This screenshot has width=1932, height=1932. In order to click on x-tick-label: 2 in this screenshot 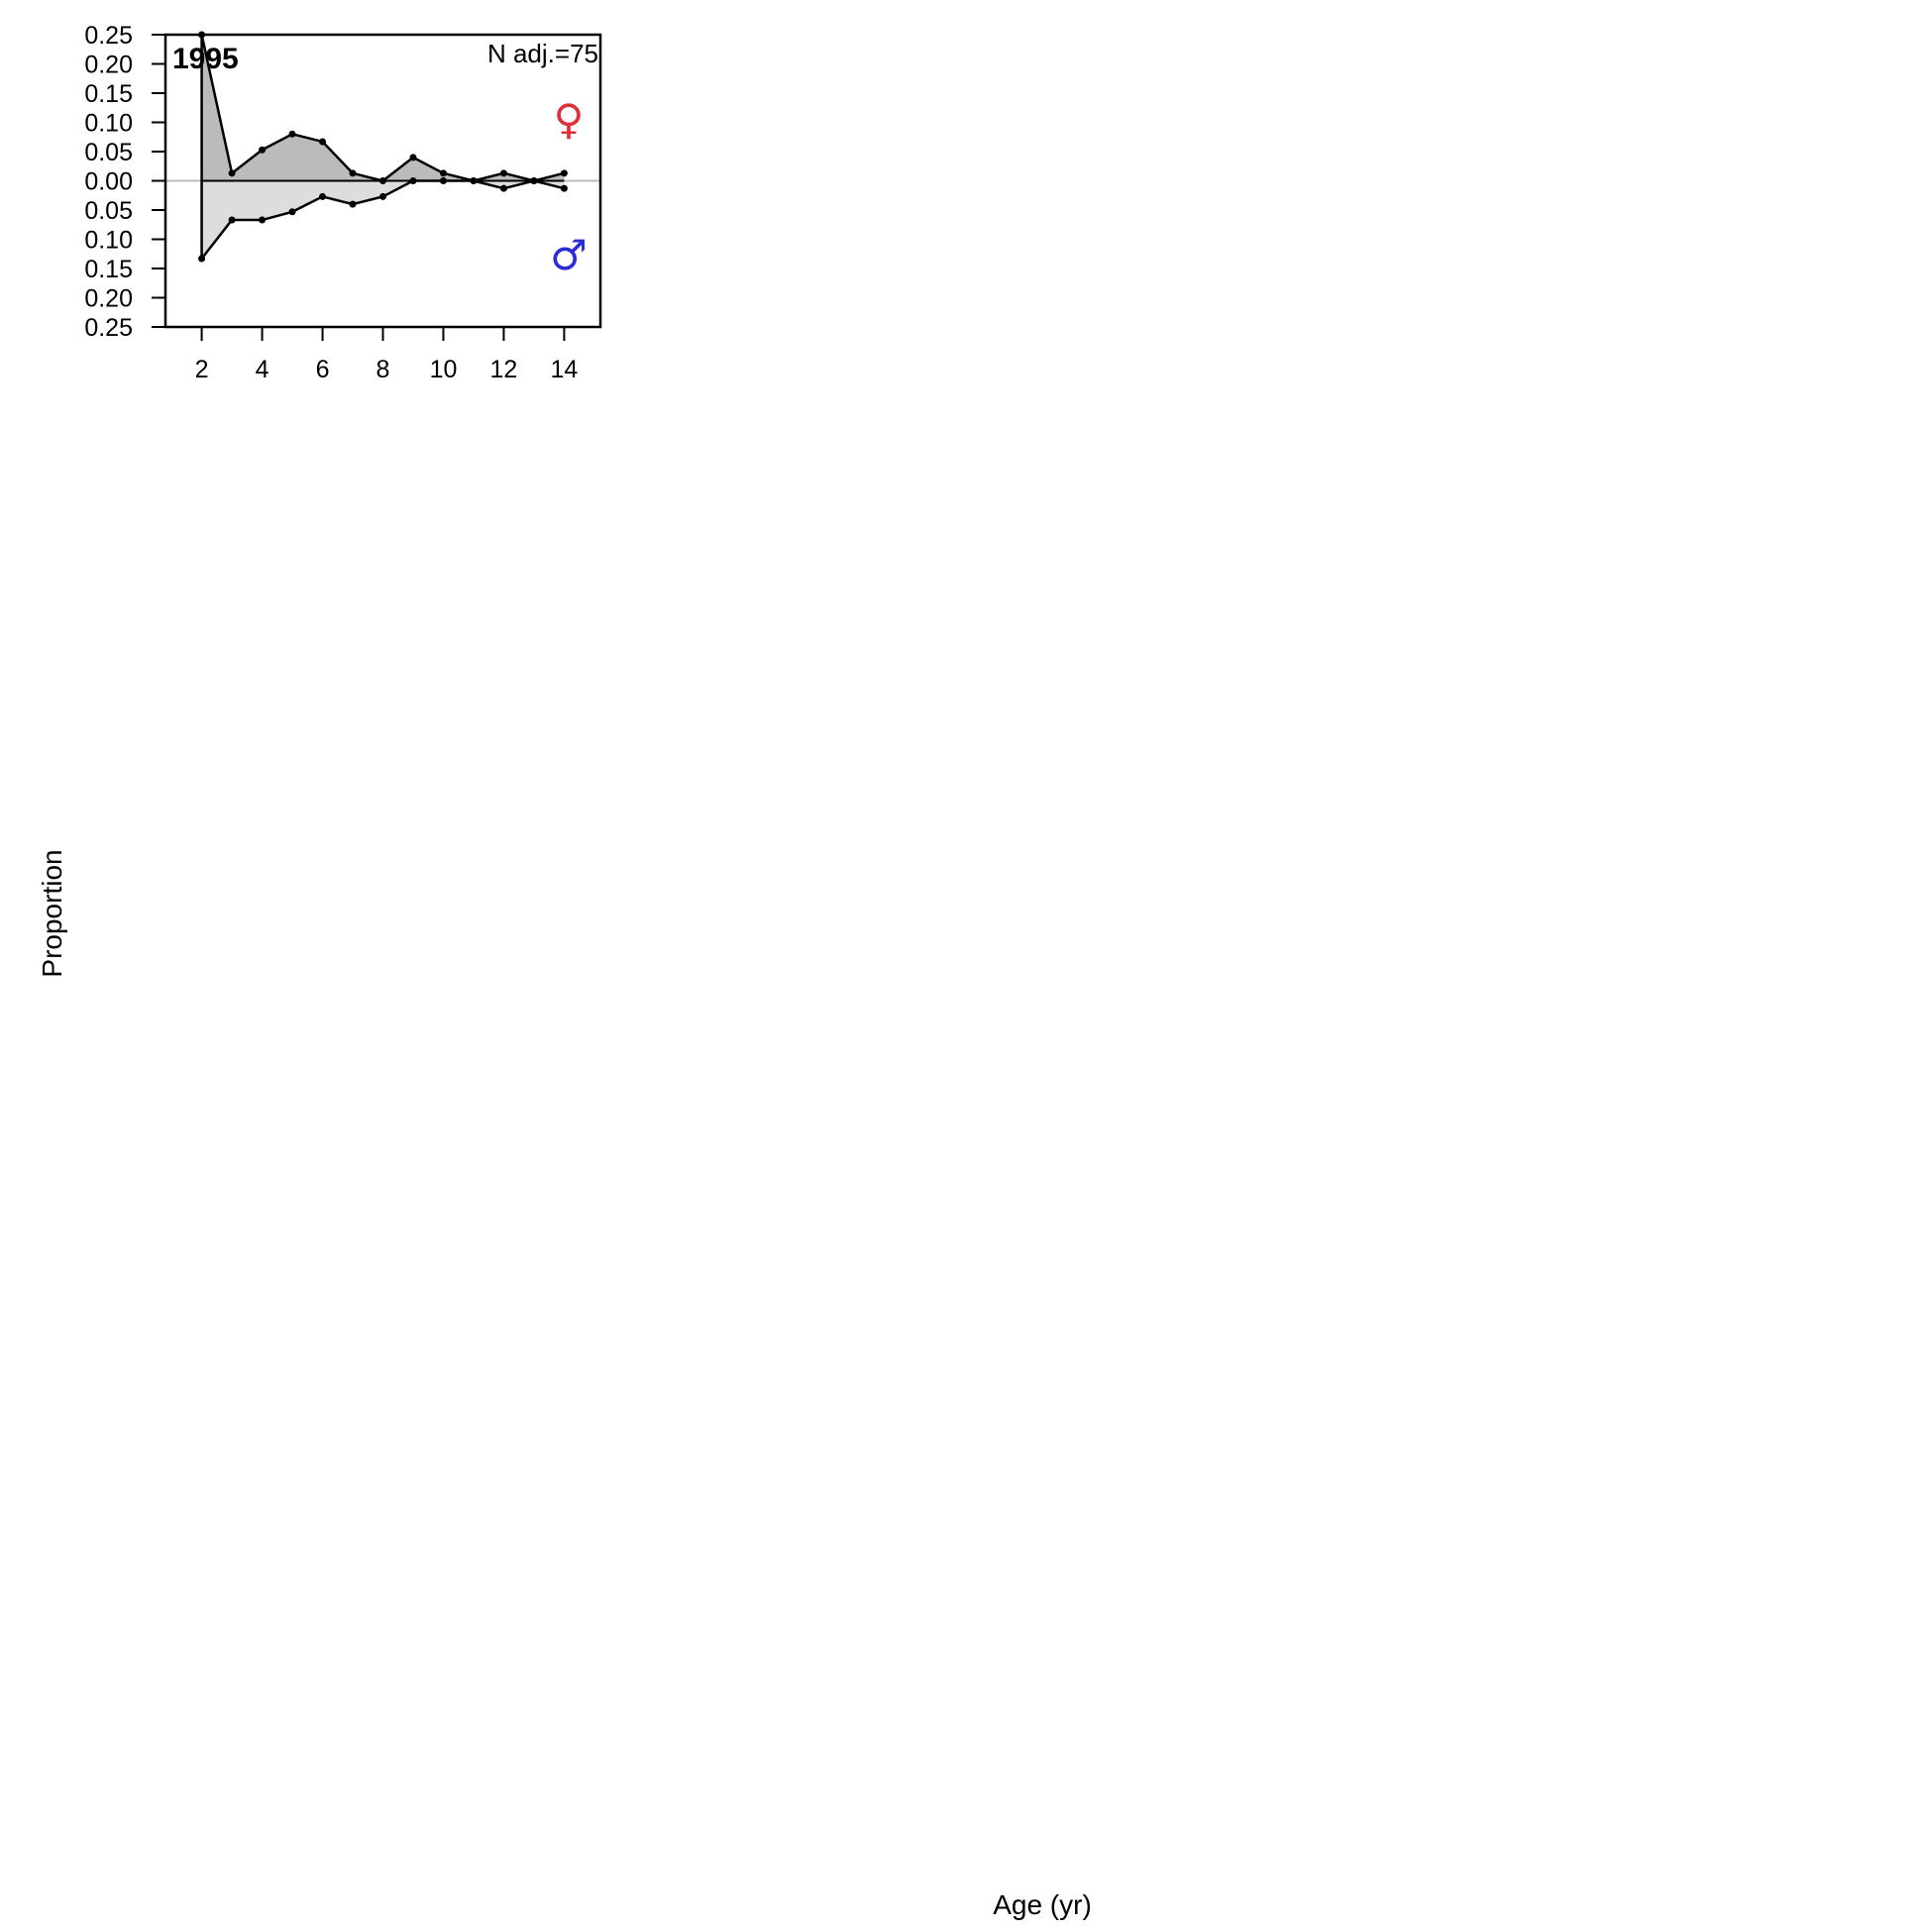, I will do `click(202, 369)`.